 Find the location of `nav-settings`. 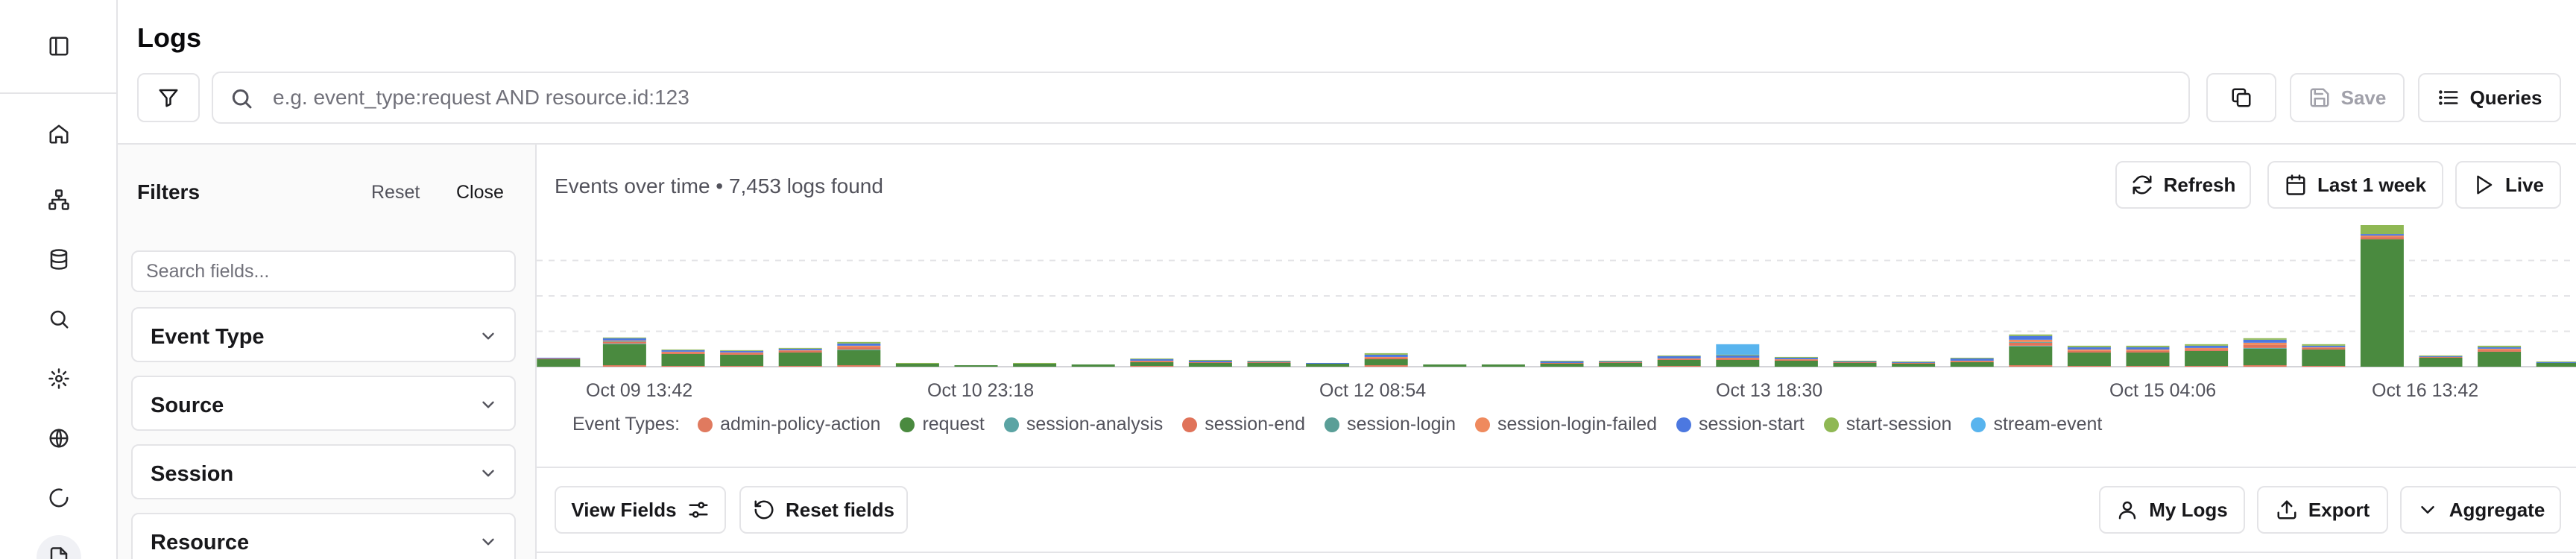

nav-settings is located at coordinates (59, 378).